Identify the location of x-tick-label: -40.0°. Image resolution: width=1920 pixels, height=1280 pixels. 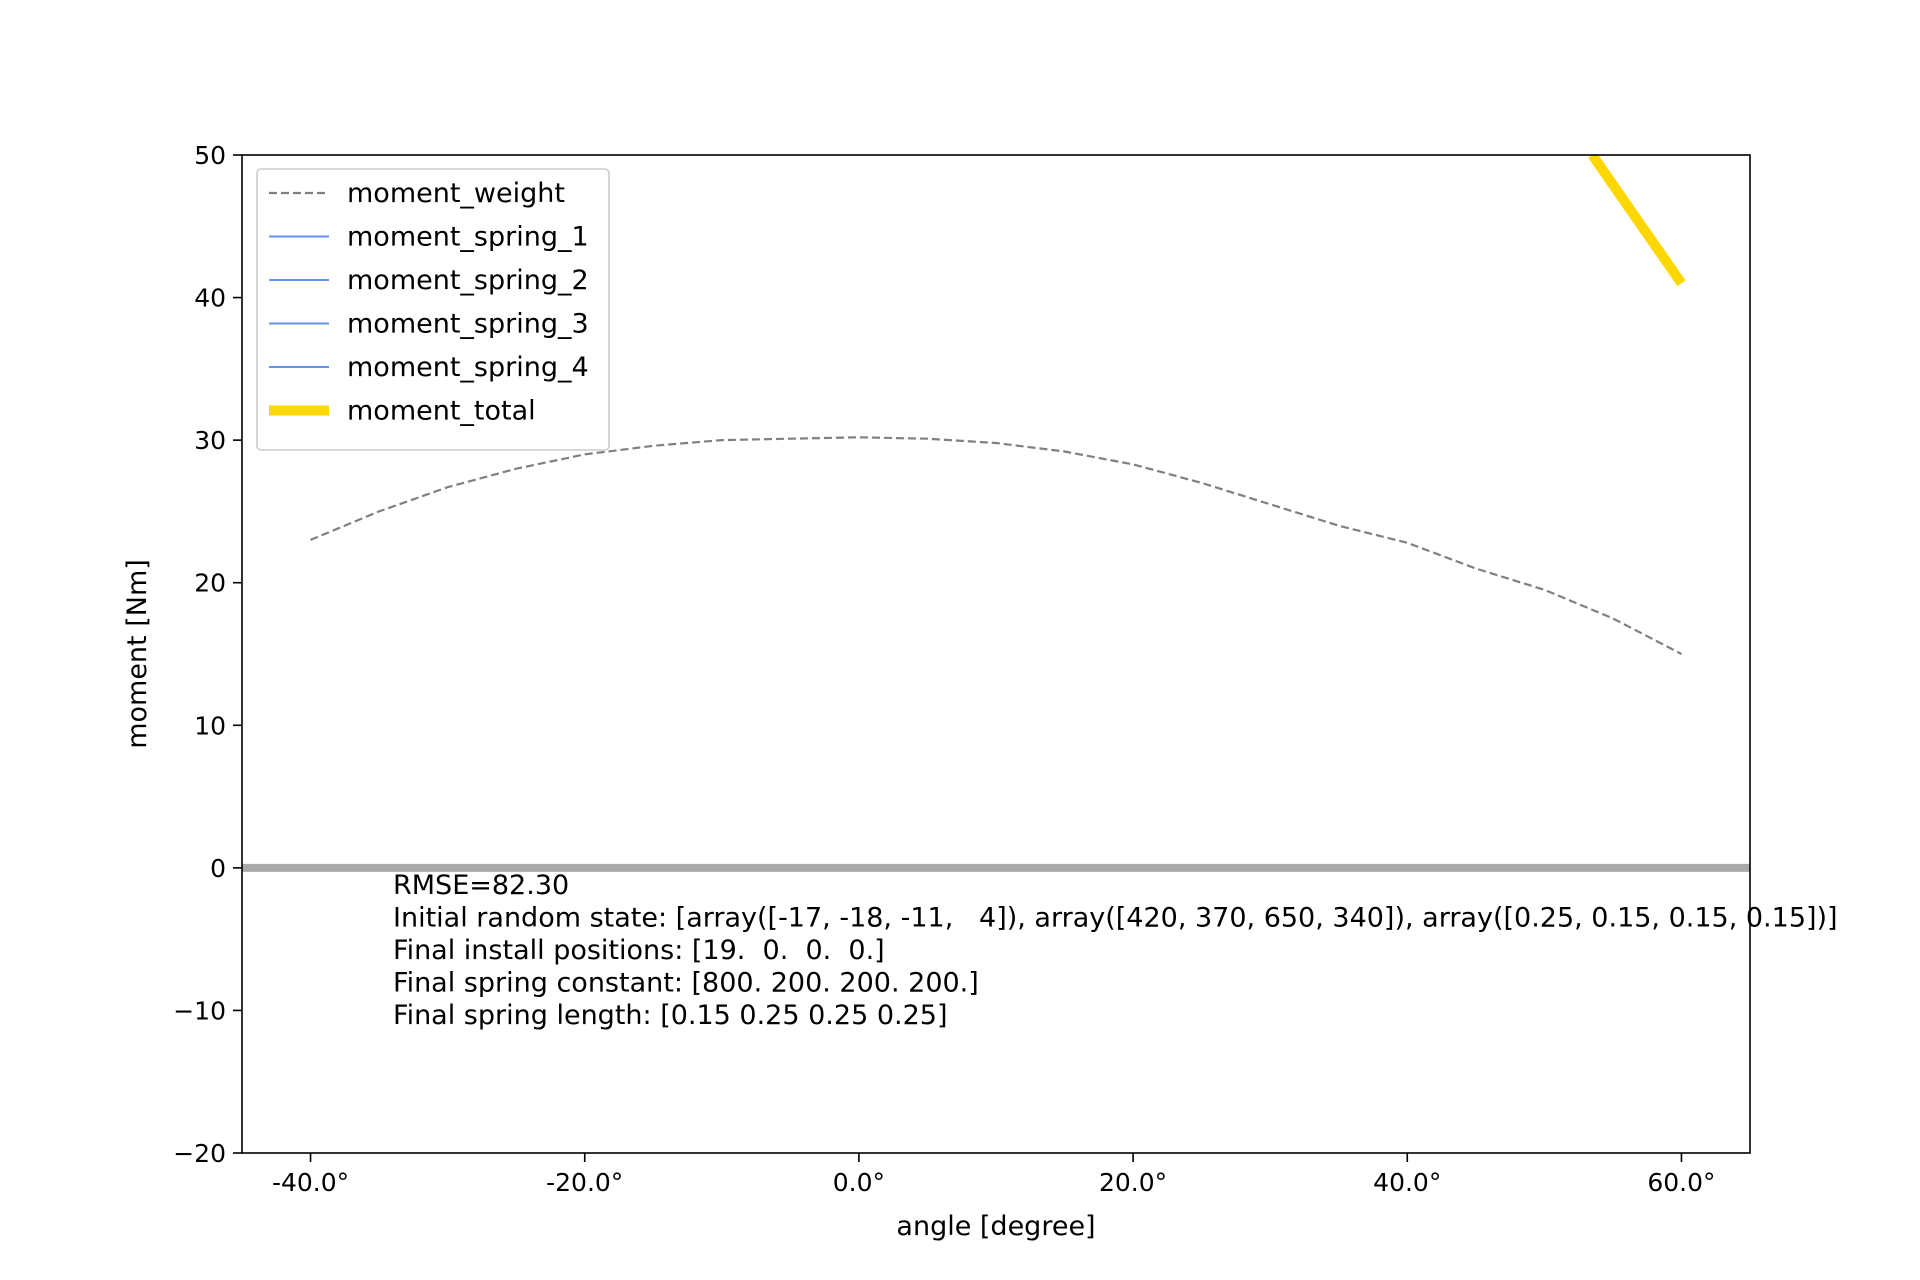
(310, 1182).